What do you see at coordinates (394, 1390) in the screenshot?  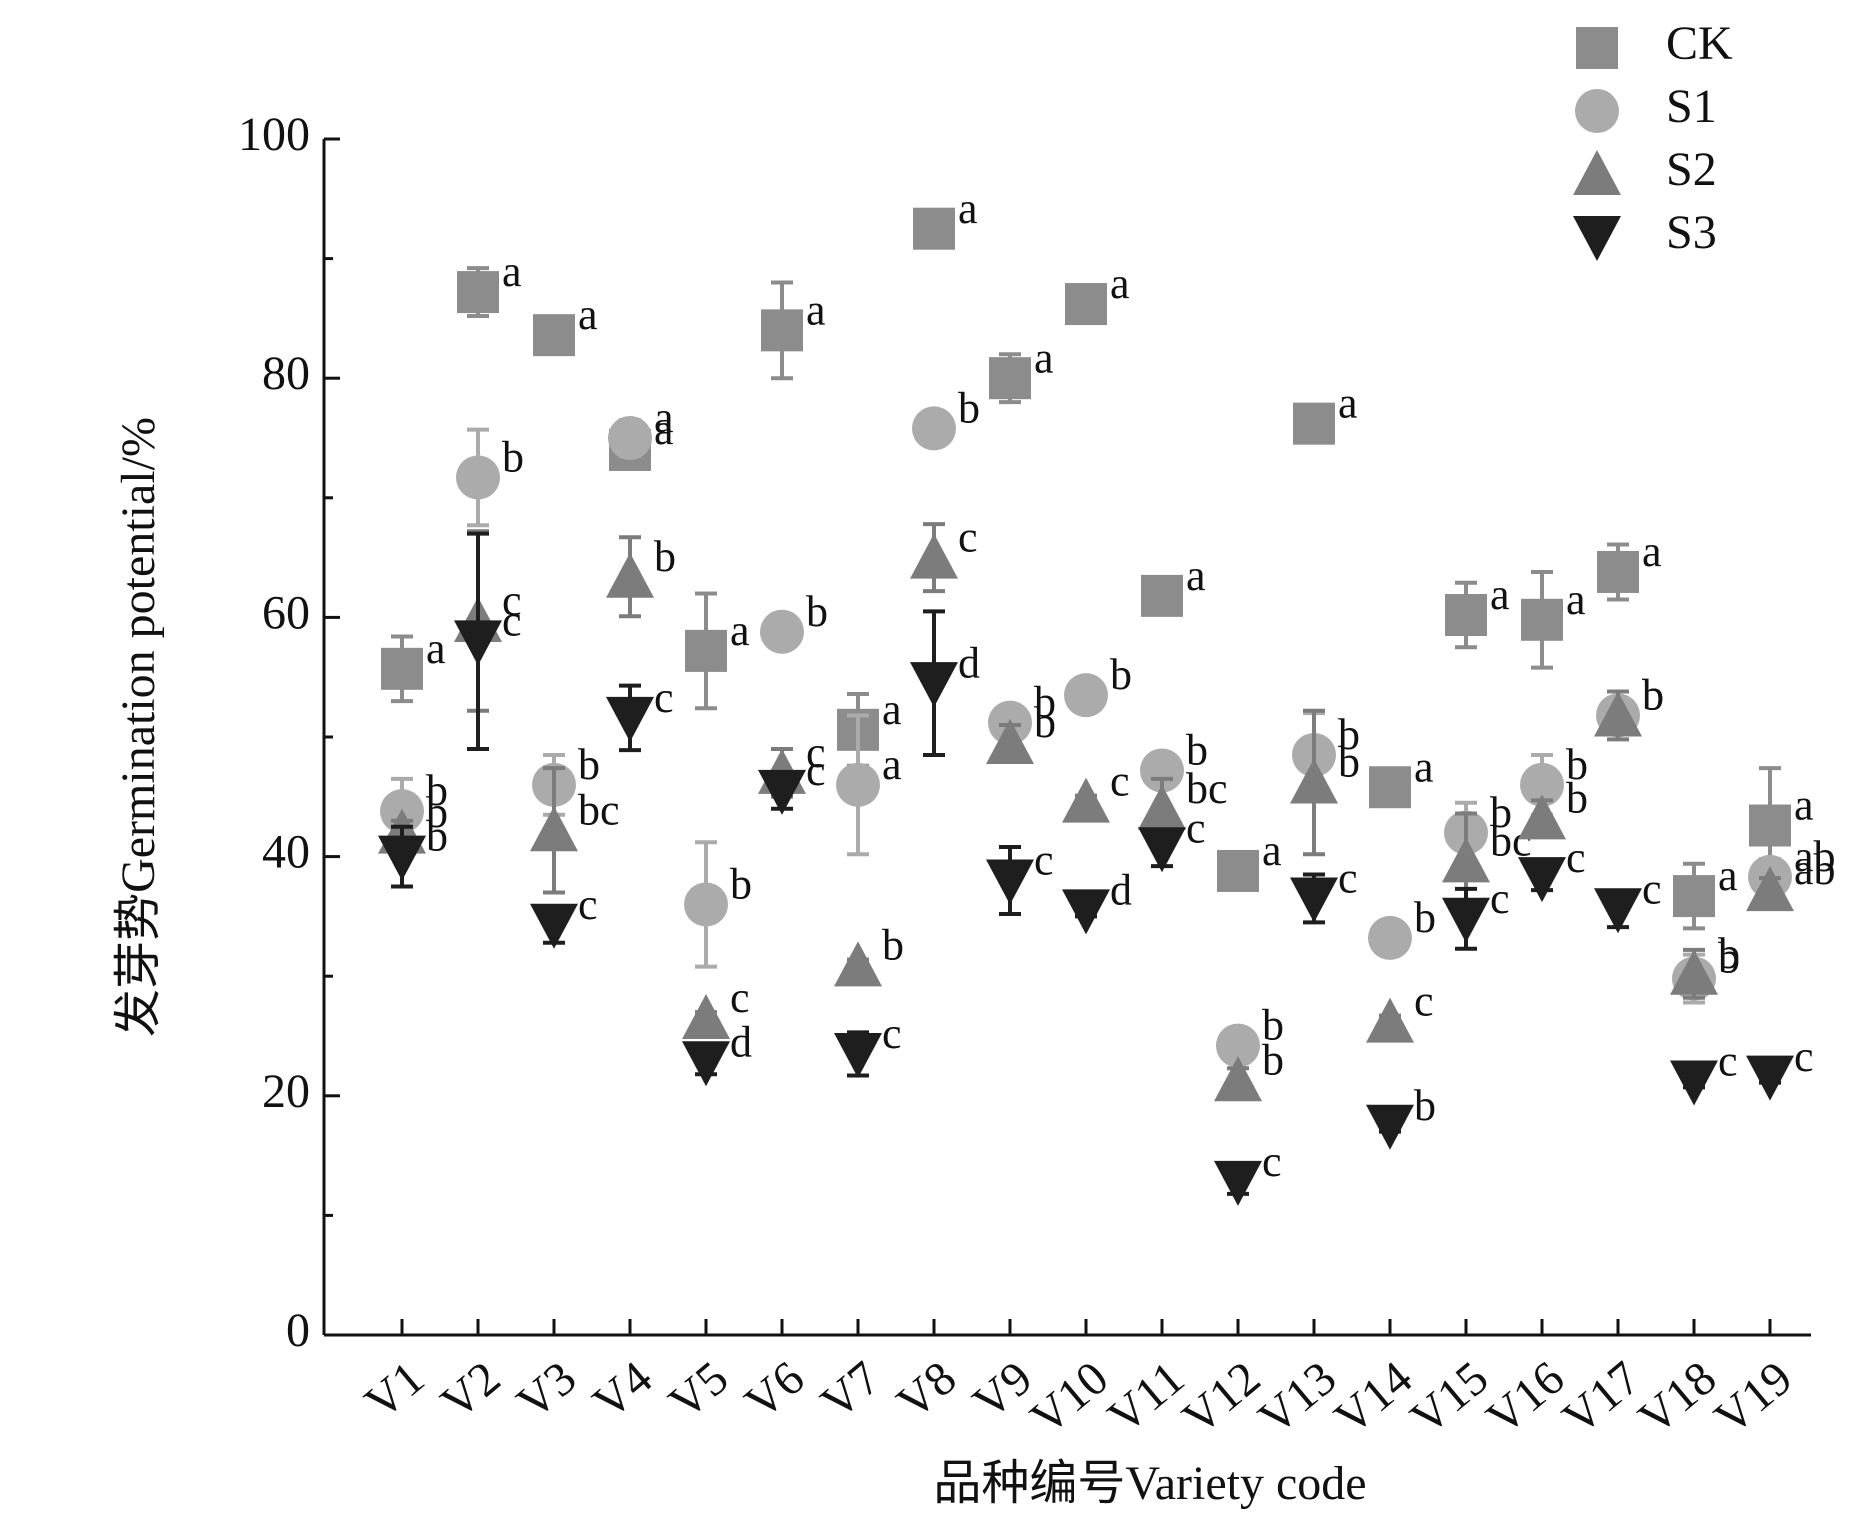 I see `x-tick-label: V1` at bounding box center [394, 1390].